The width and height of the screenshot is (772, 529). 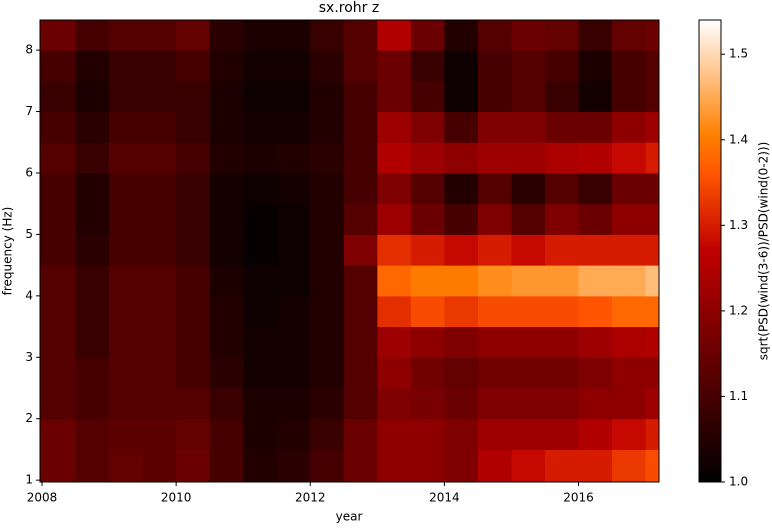 I want to click on x-tick-label: 2016, so click(x=578, y=498).